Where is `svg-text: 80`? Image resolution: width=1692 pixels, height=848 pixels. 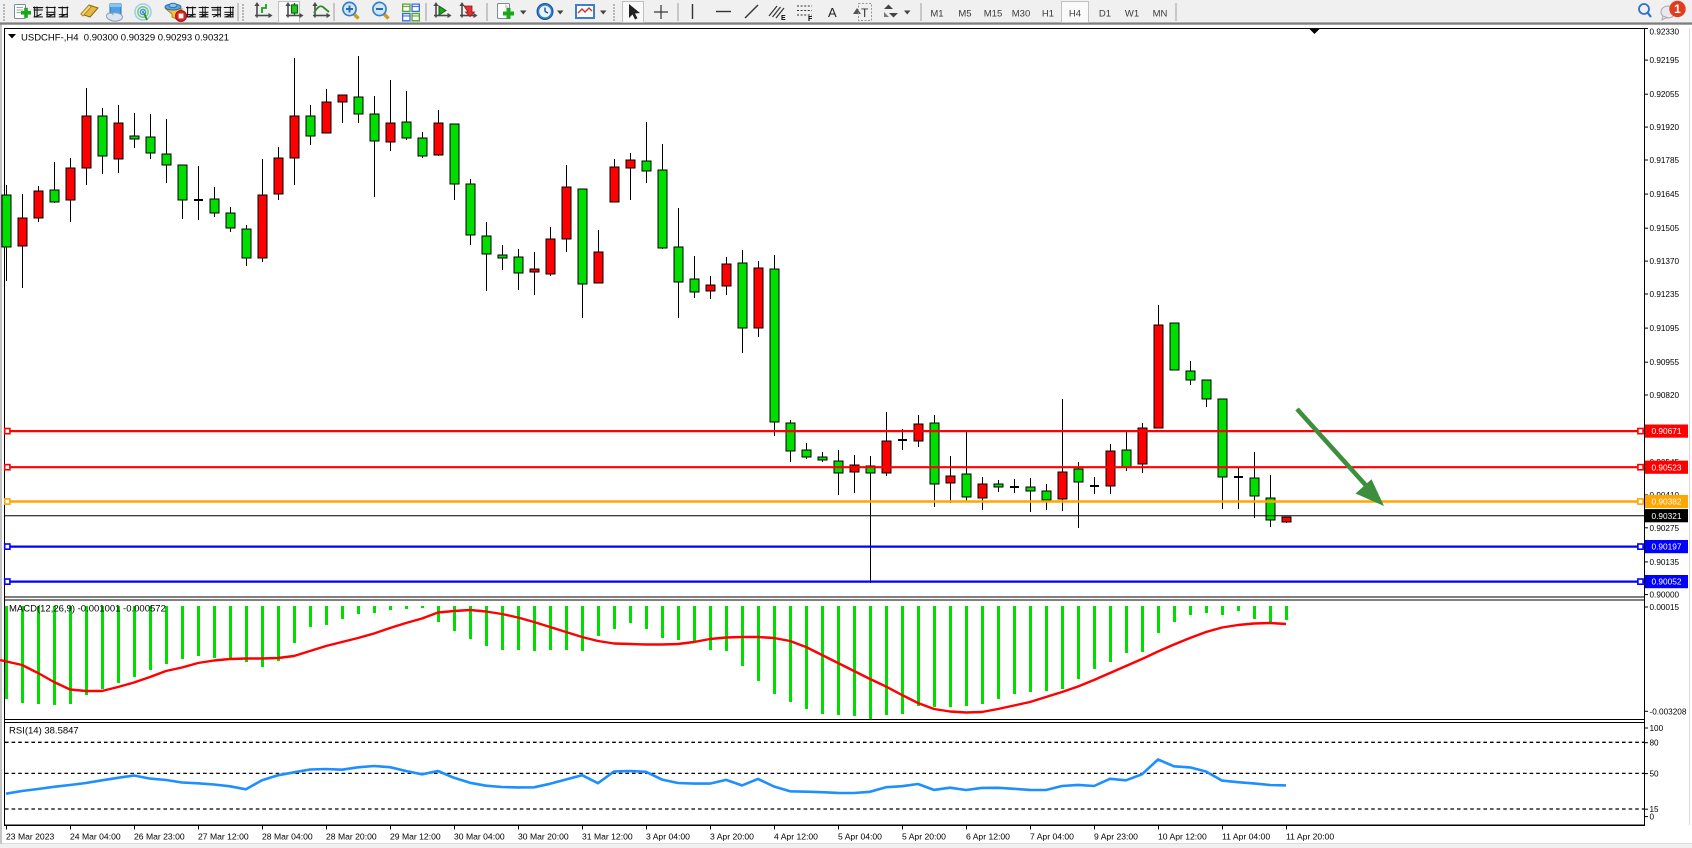
svg-text: 80 is located at coordinates (1655, 743).